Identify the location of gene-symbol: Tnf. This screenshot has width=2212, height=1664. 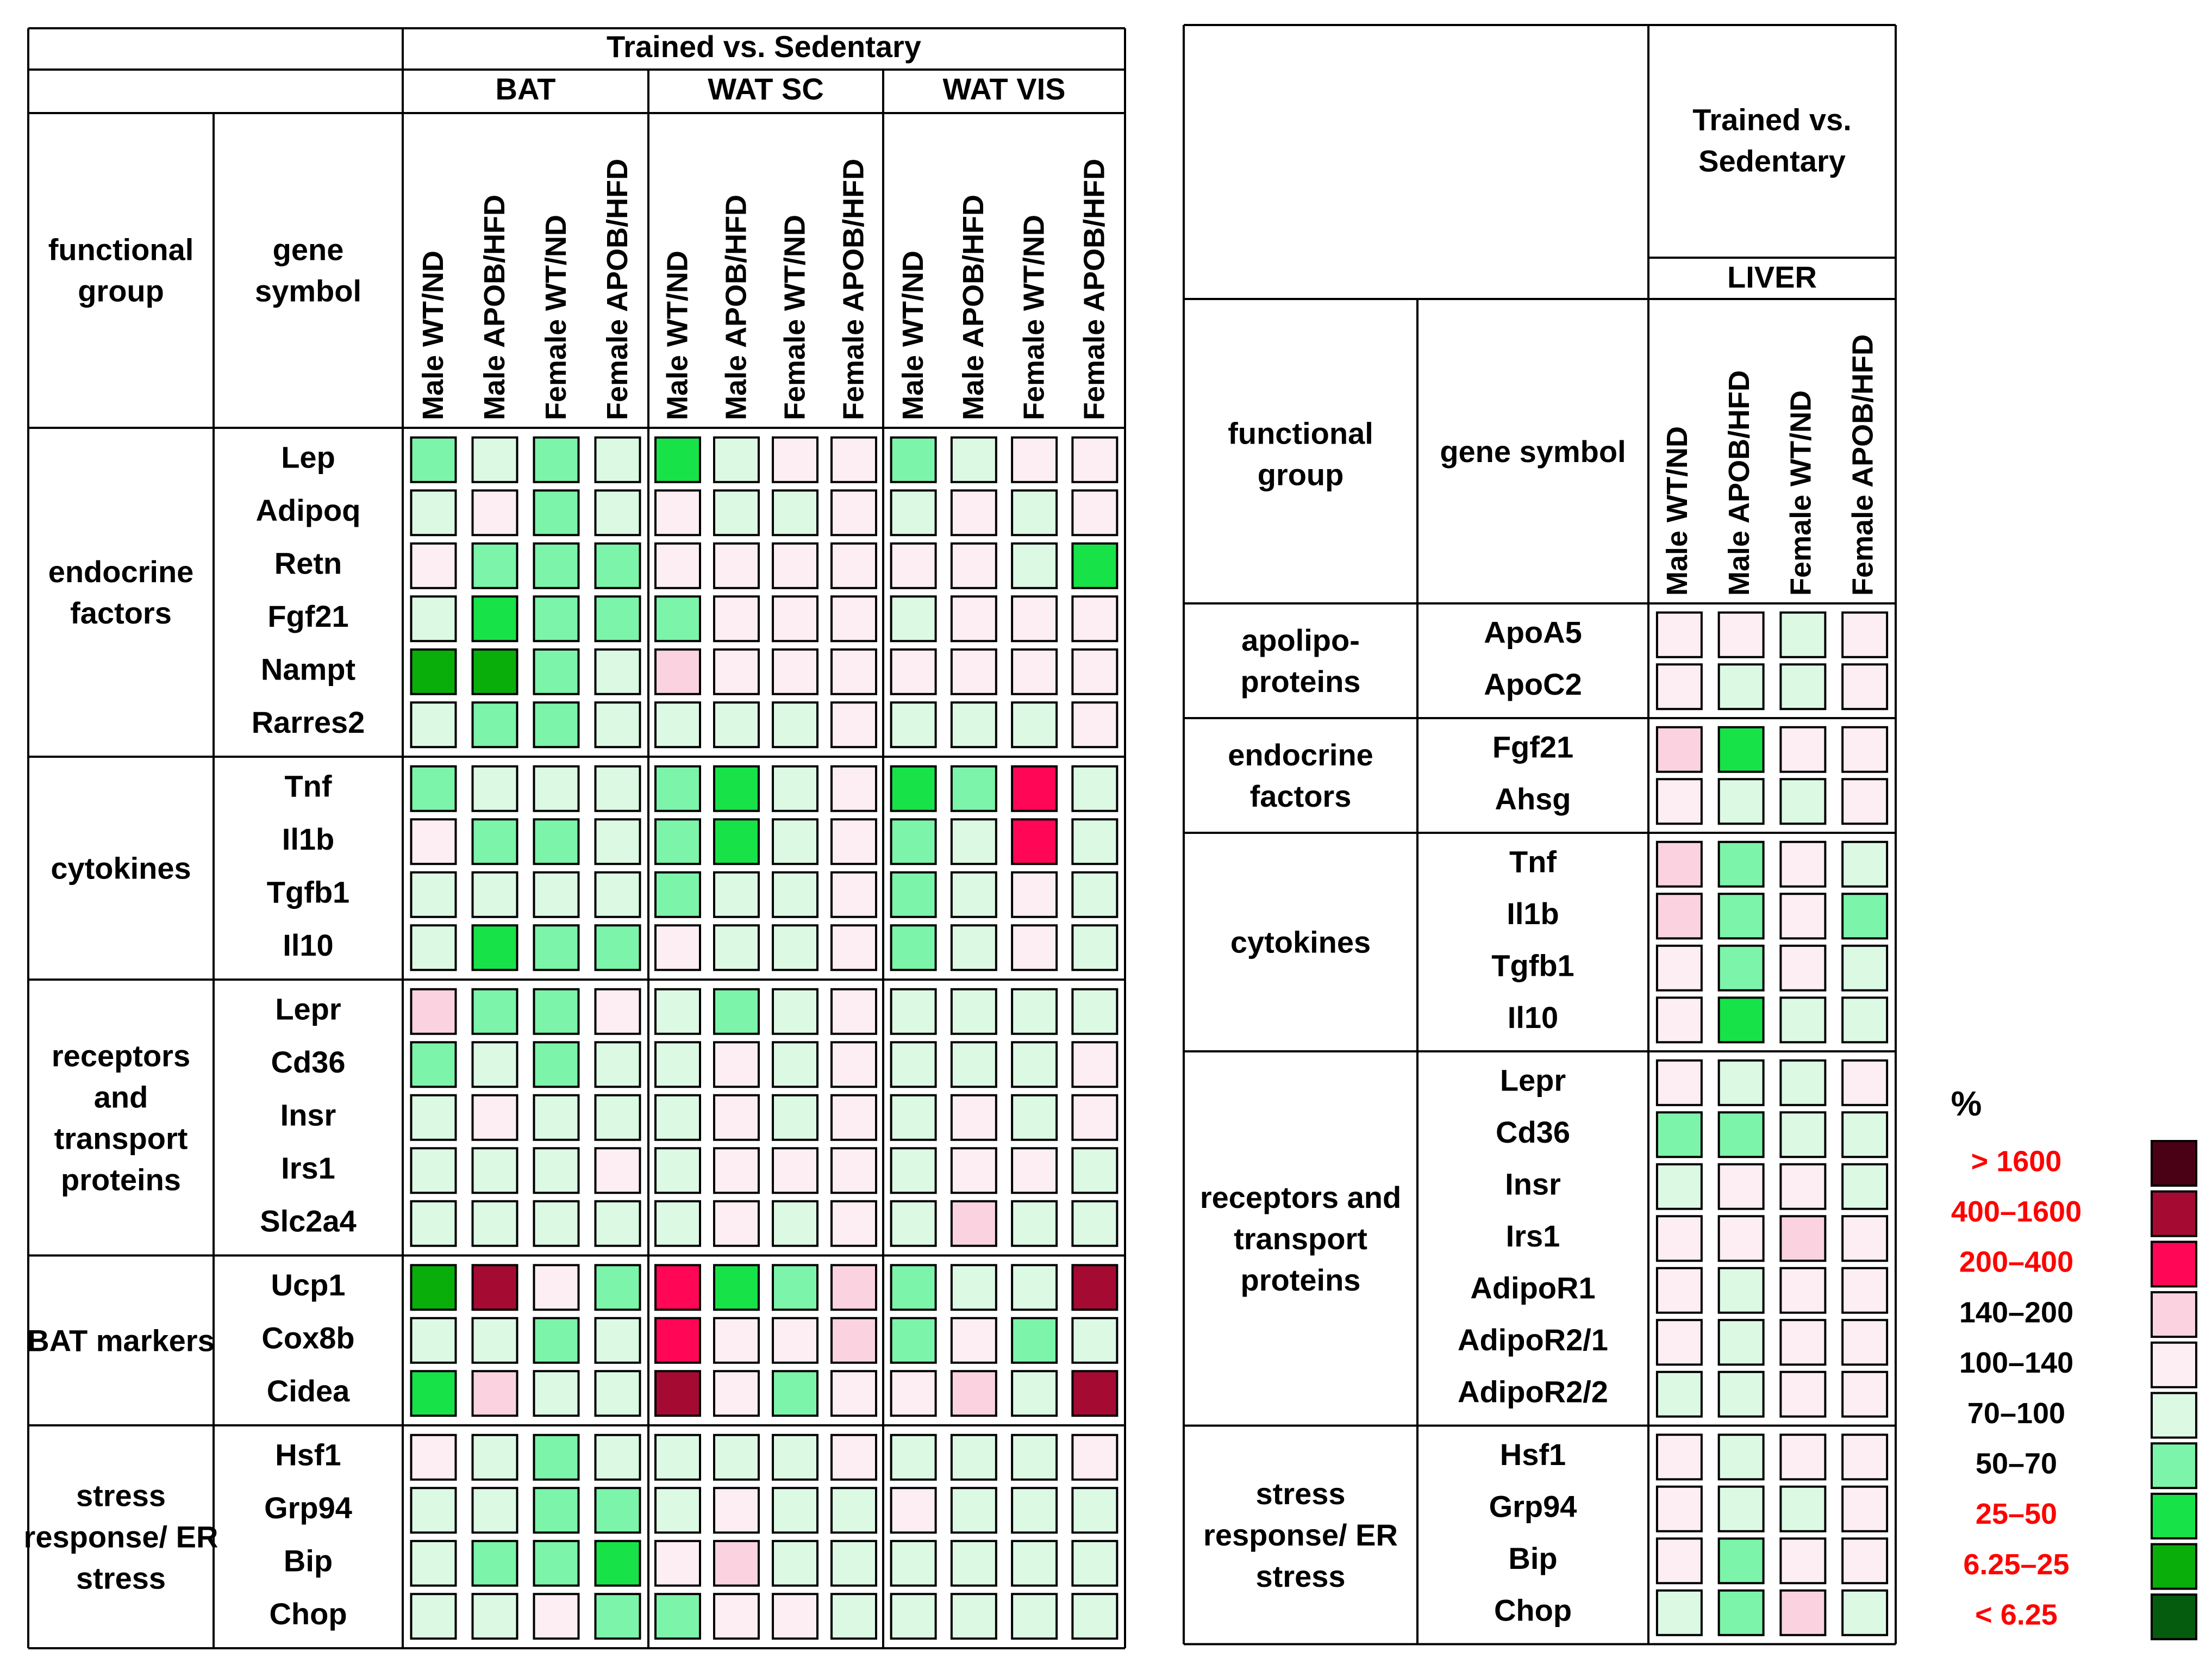
(308, 786).